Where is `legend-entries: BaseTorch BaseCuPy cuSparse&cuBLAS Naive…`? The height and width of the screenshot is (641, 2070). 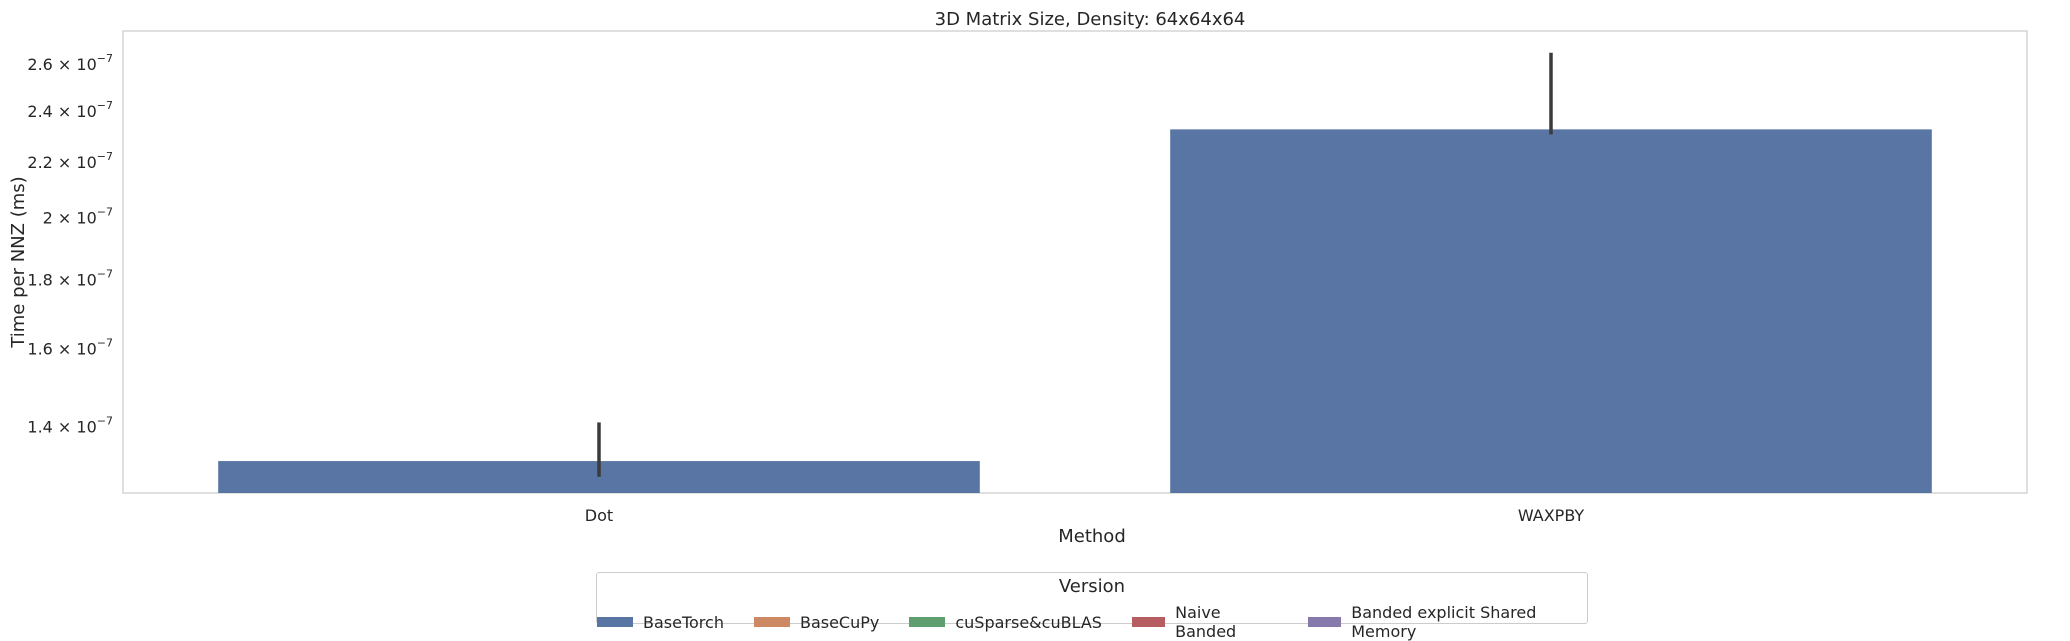
legend-entries: BaseTorch BaseCuPy cuSparse&cuBLAS Naive… is located at coordinates (1092, 622).